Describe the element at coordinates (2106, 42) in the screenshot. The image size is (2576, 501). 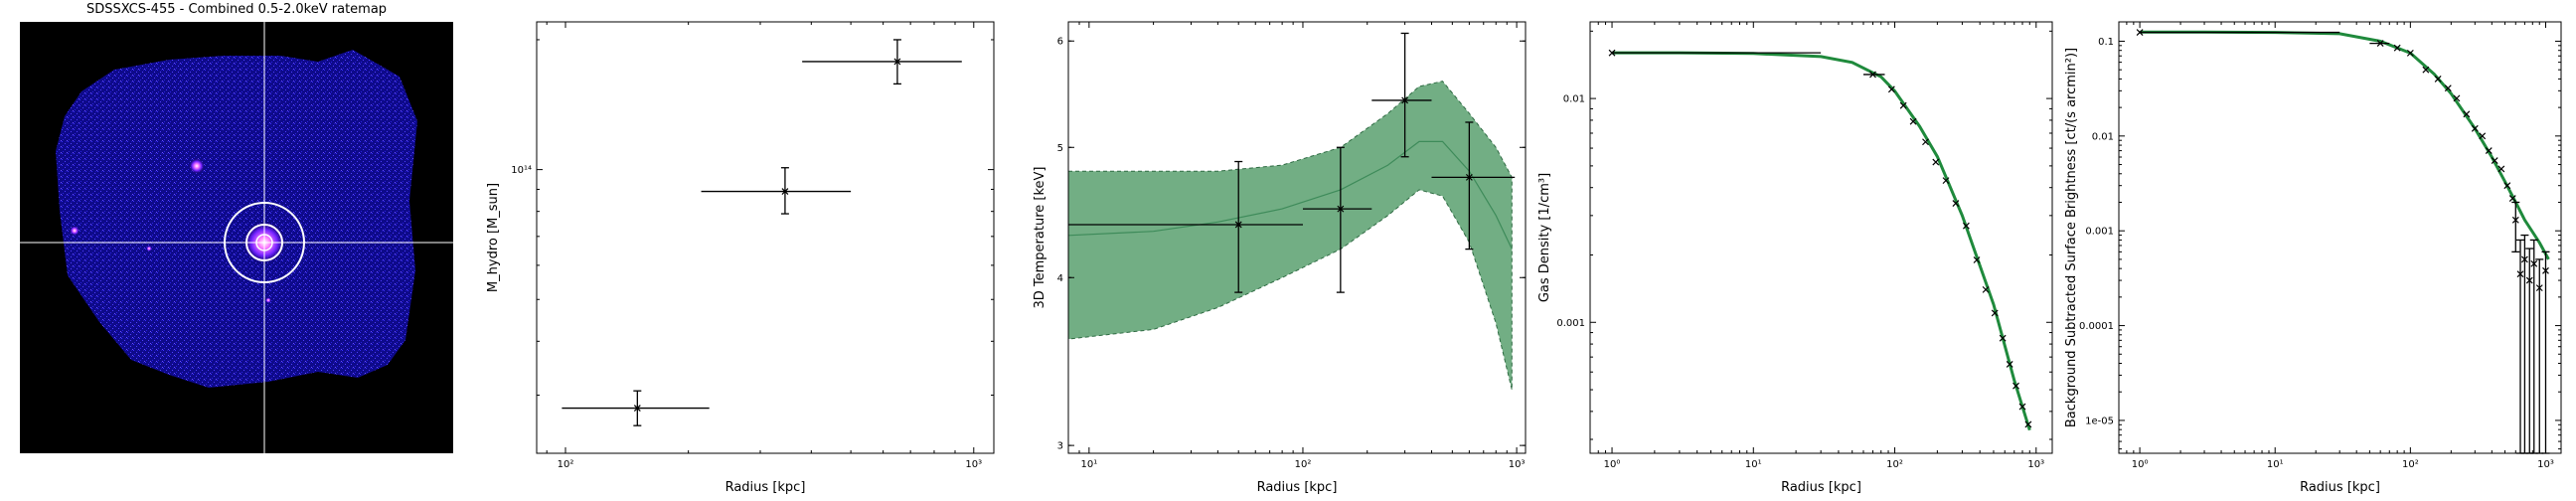
I see `y-tick-label: 0.1` at that location.